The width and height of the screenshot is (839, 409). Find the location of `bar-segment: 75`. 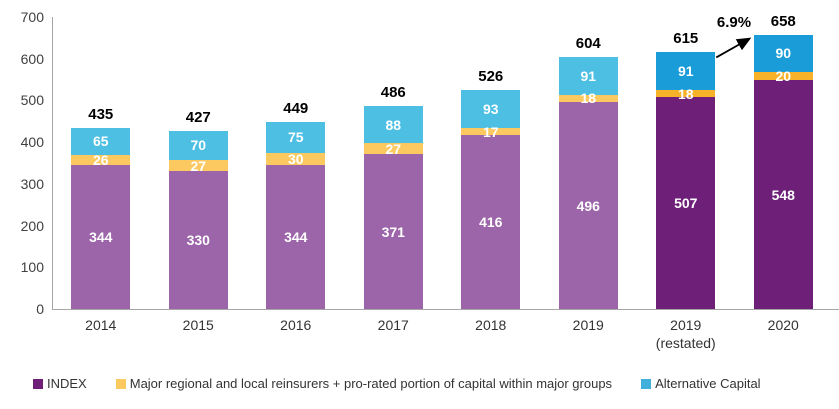

bar-segment: 75 is located at coordinates (296, 137).